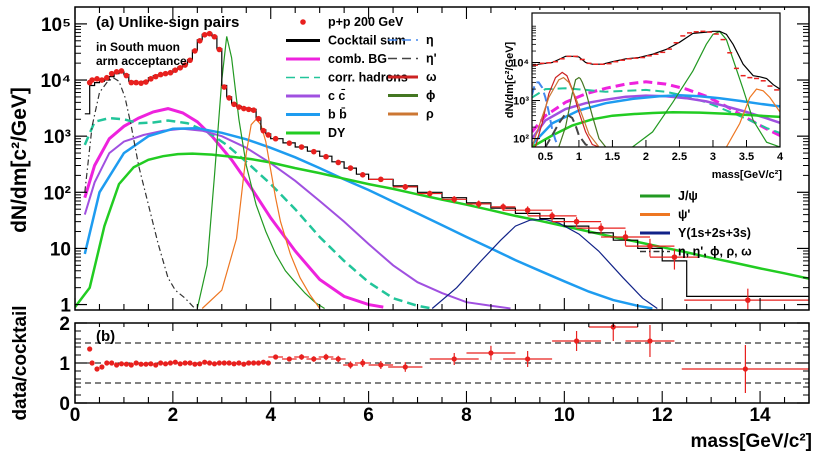 This screenshot has width=822, height=460. What do you see at coordinates (105, 336) in the screenshot?
I see `ratio-panel-label: (b)` at bounding box center [105, 336].